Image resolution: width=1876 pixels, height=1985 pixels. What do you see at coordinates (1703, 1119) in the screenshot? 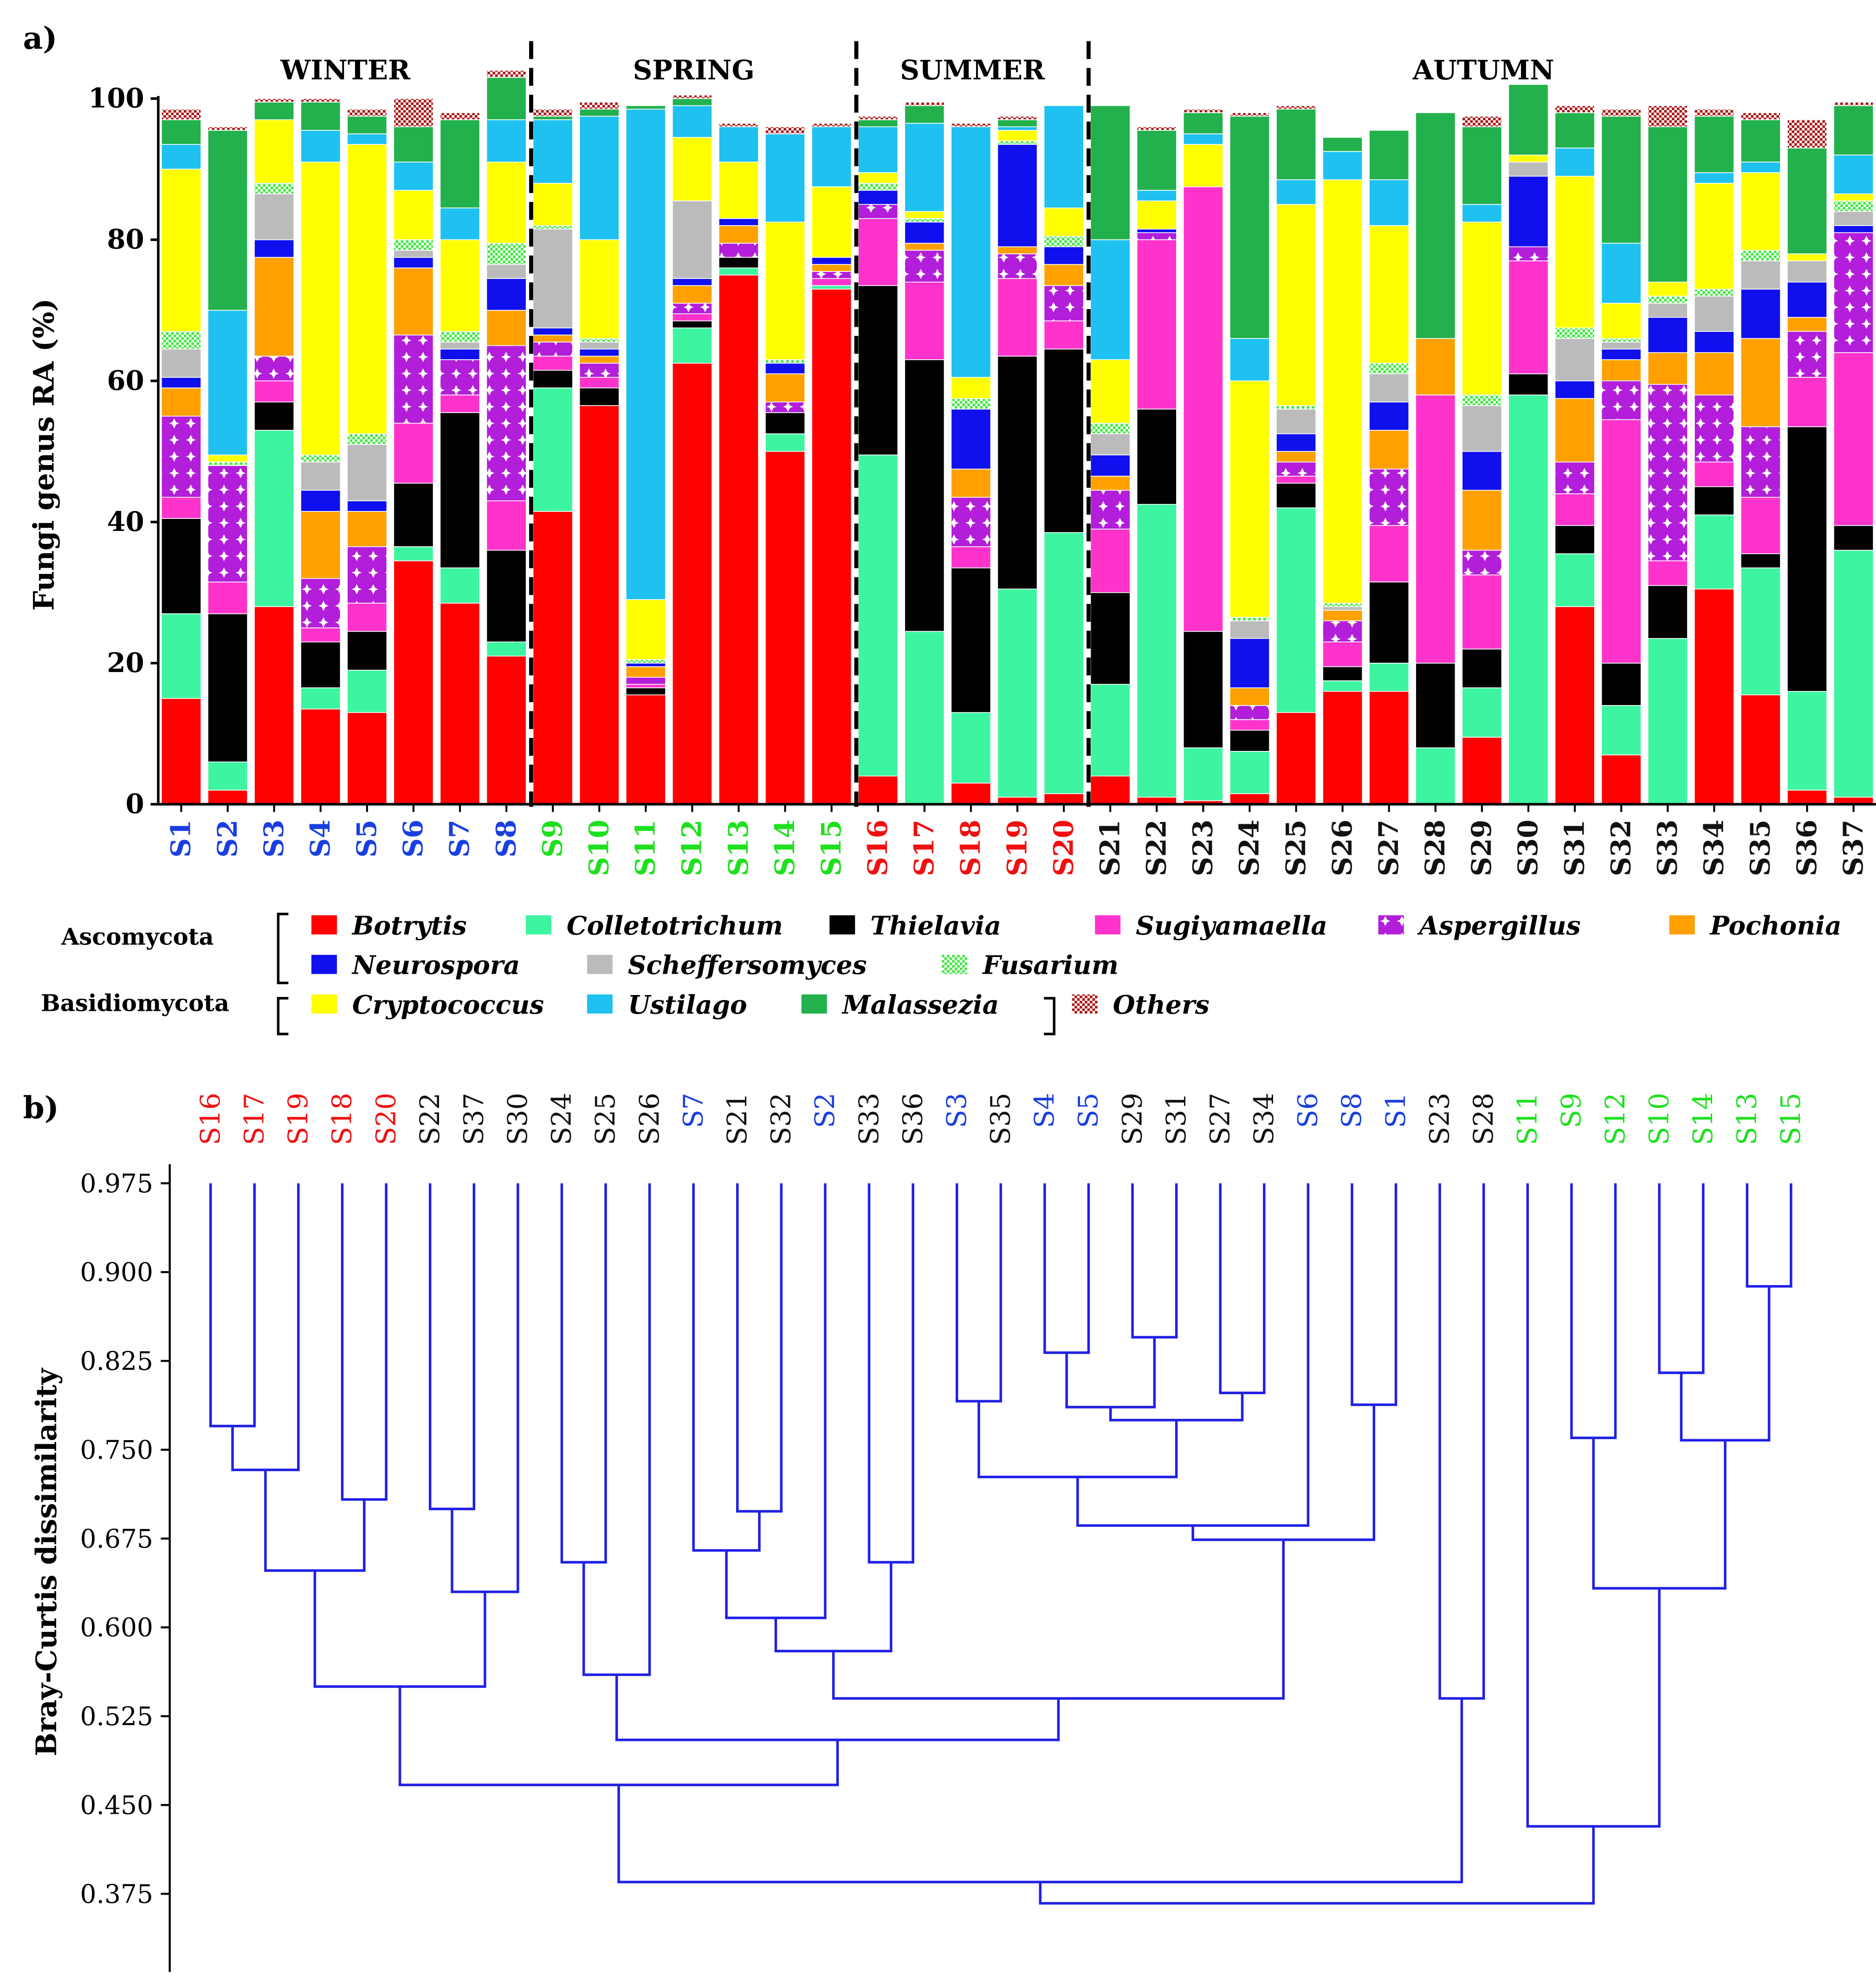
I see `leaf-label-s14: S14` at bounding box center [1703, 1119].